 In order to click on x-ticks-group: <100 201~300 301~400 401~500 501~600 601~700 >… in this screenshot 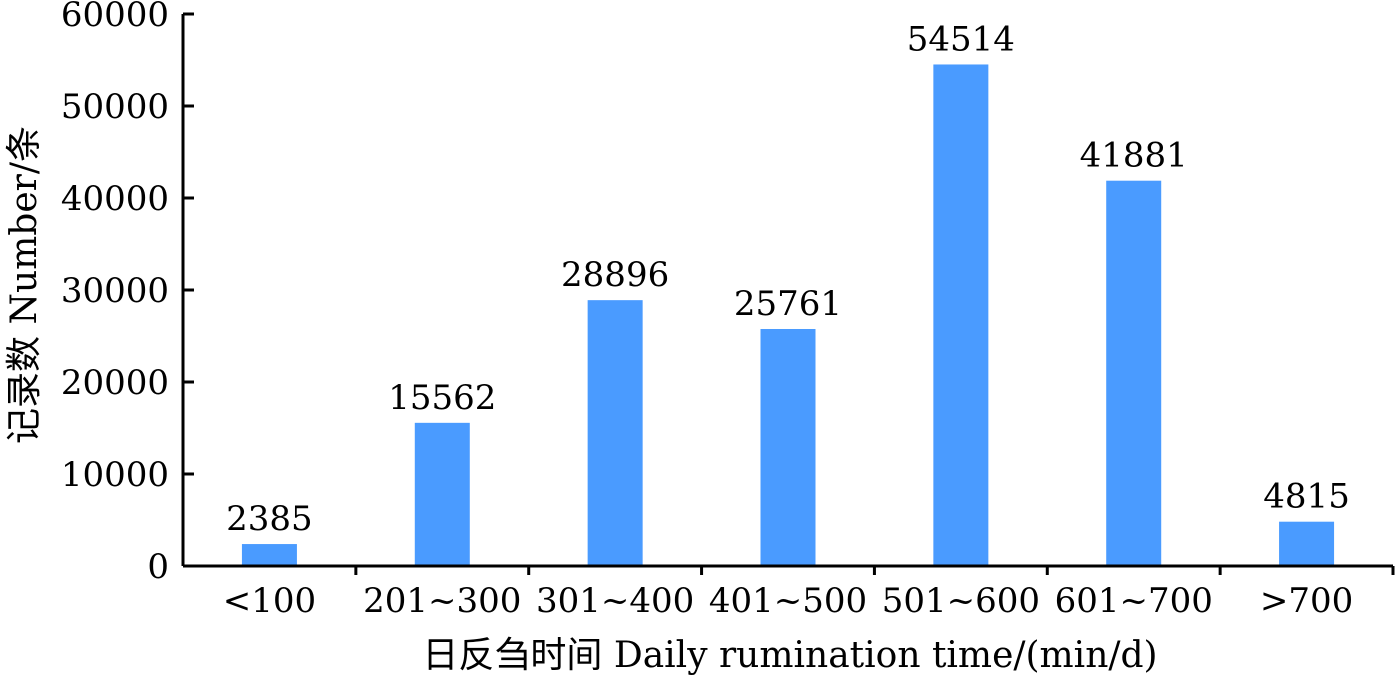, I will do `click(788, 601)`.